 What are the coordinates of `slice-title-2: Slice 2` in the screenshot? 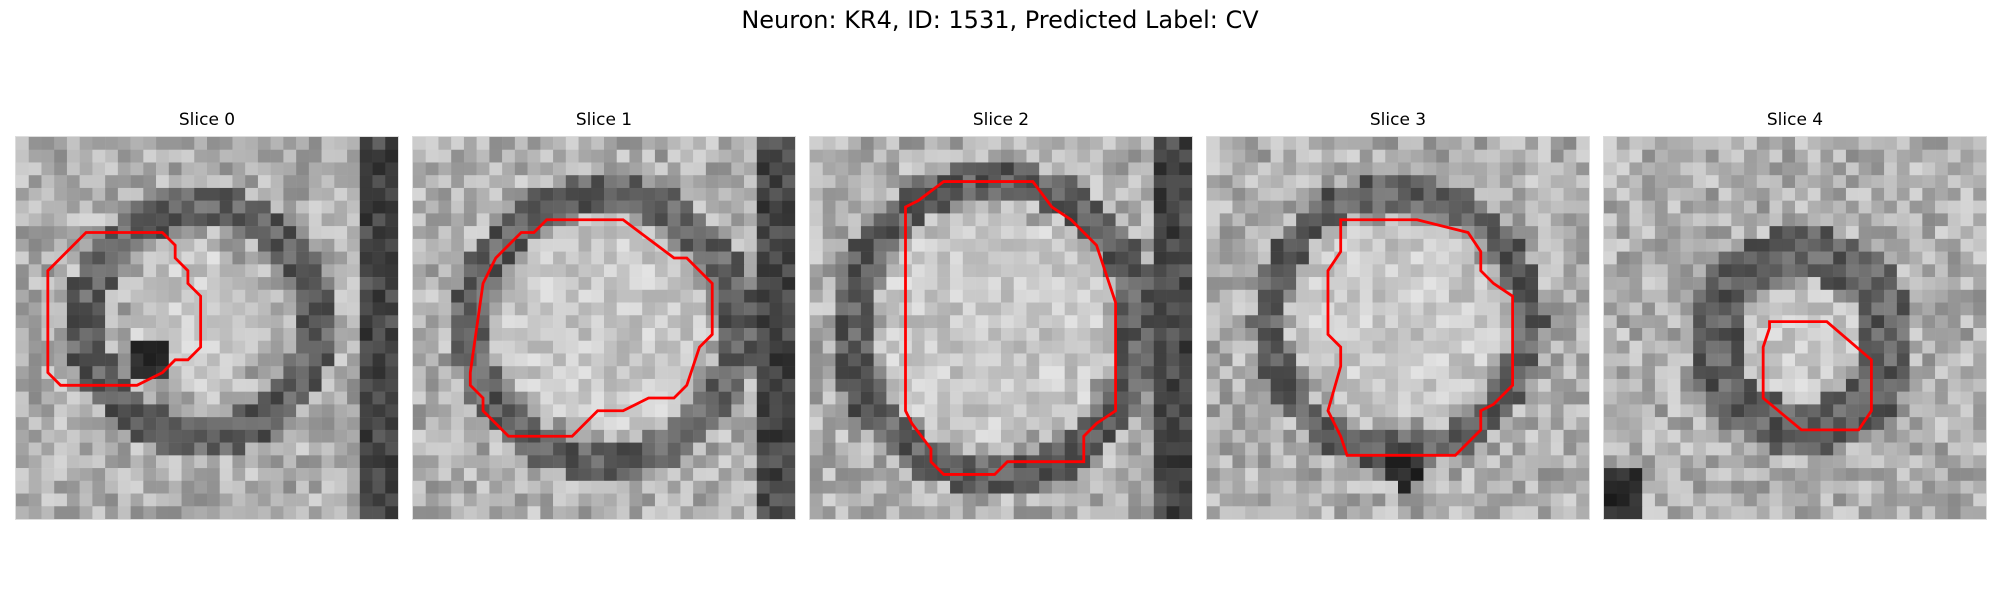 It's located at (1001, 120).